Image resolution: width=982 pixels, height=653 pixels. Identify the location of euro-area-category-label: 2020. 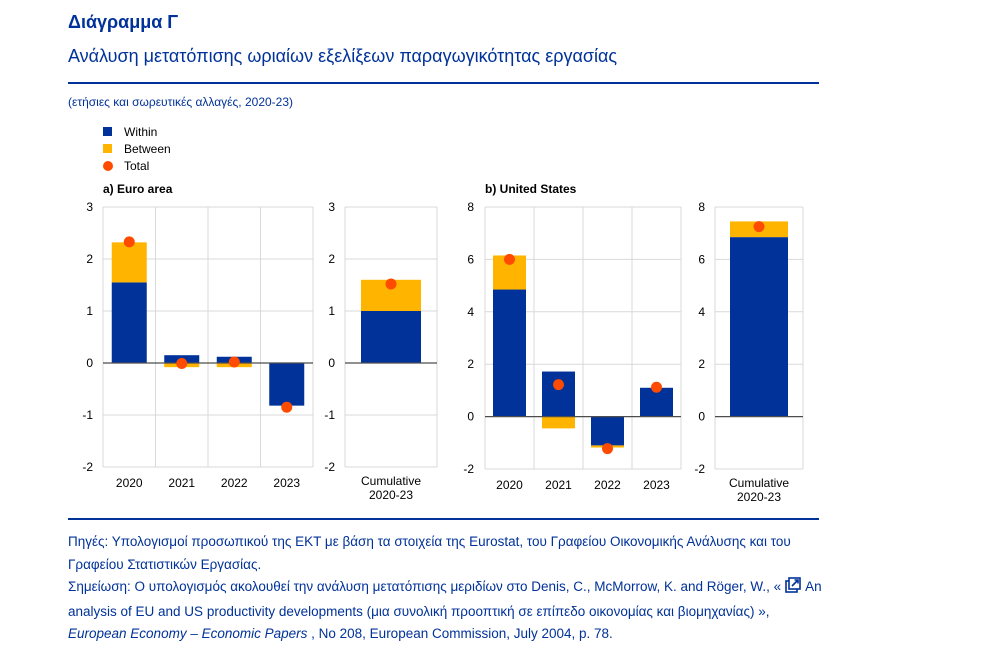
(129, 483).